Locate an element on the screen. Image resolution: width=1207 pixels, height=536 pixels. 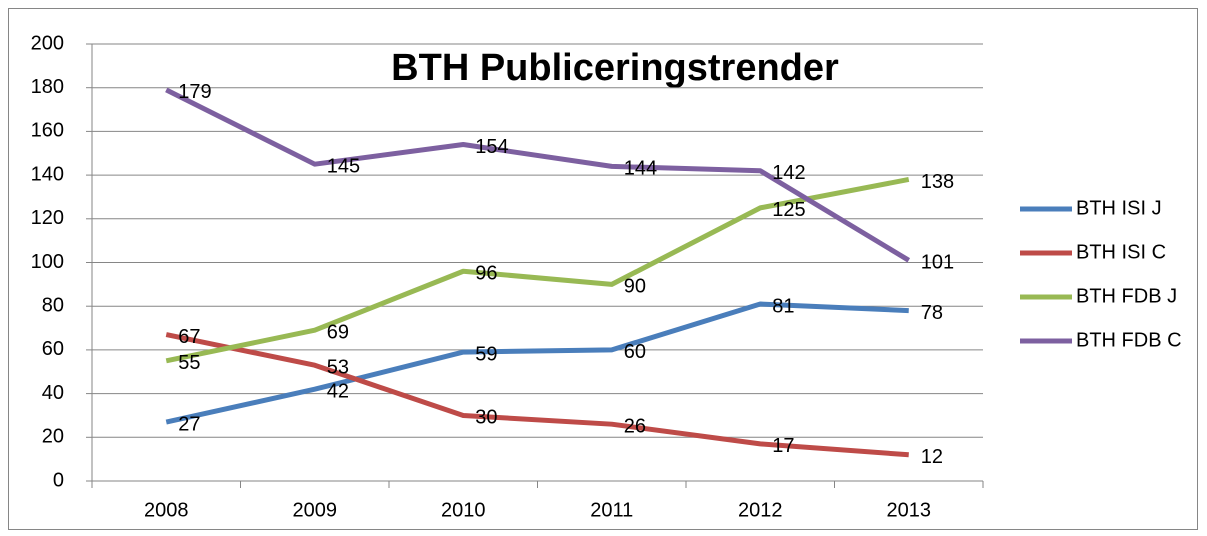
y-tick-label: 80 is located at coordinates (53, 305).